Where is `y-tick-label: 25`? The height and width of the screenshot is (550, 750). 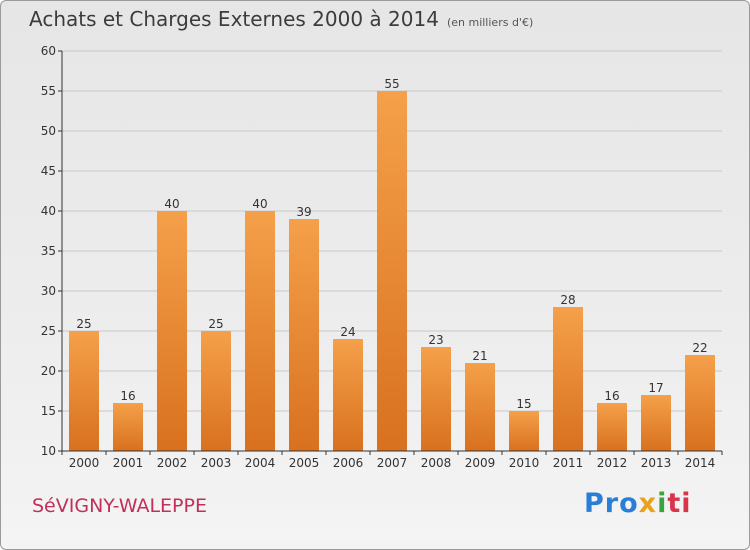 y-tick-label: 25 is located at coordinates (48, 331).